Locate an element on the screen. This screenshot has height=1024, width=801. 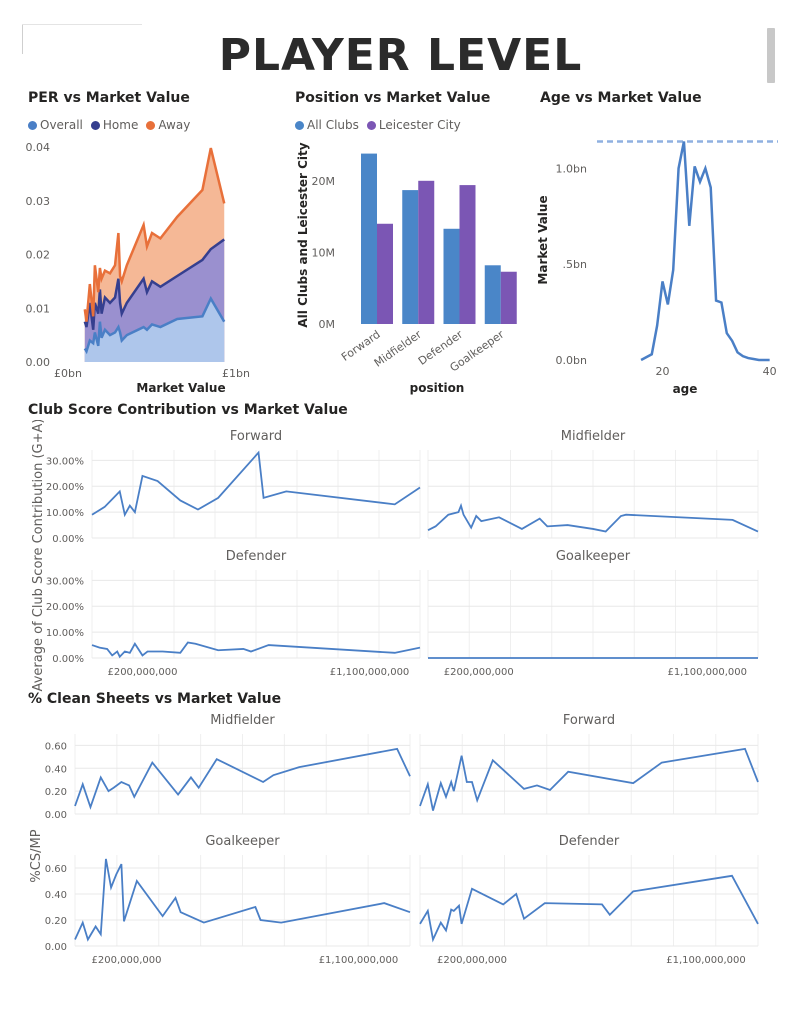
away-line is located at coordinates (154, 234).